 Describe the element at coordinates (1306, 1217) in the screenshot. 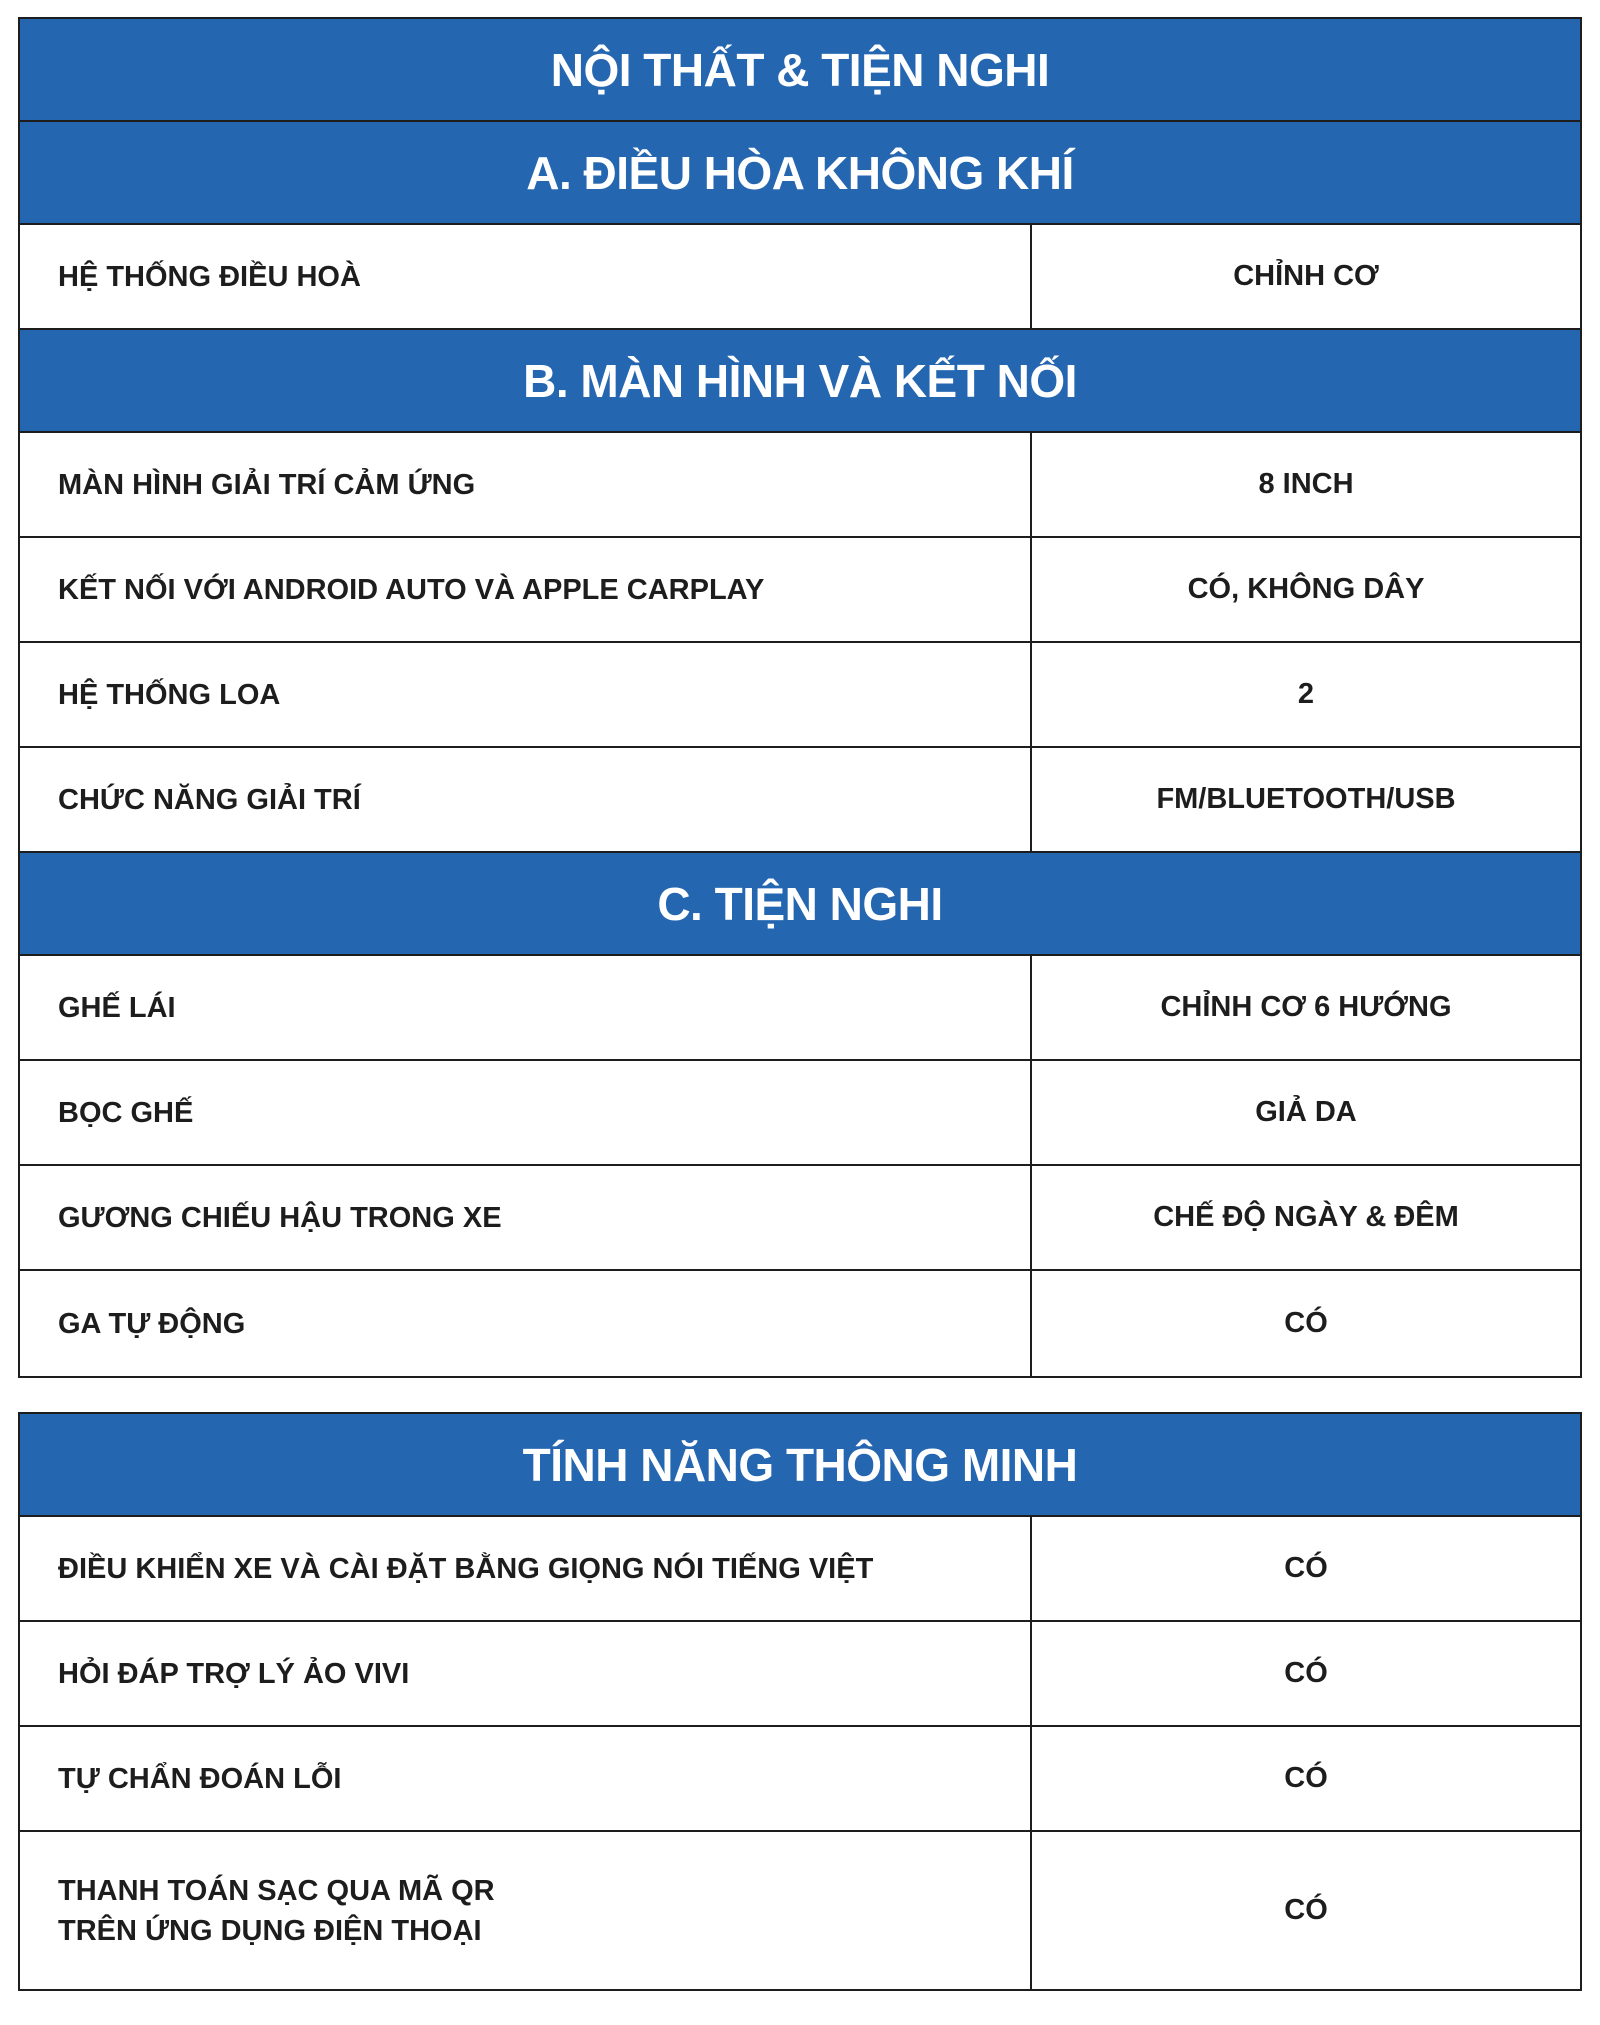

I see `row-value: CHẾ ĐỘ NGÀY & ĐÊM` at that location.